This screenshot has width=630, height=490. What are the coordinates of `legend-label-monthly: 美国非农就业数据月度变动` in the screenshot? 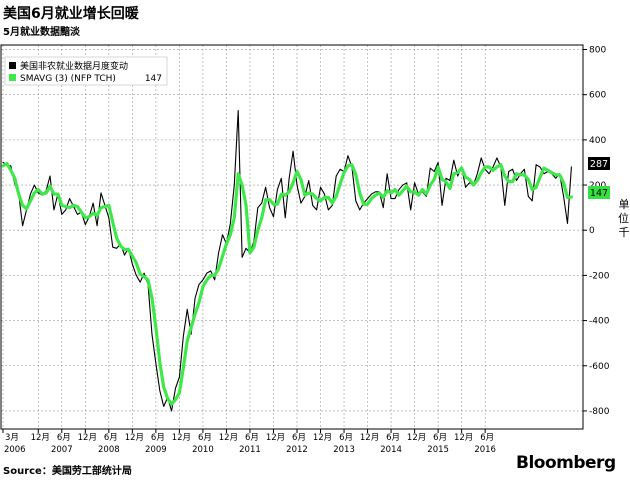 It's located at (74, 66).